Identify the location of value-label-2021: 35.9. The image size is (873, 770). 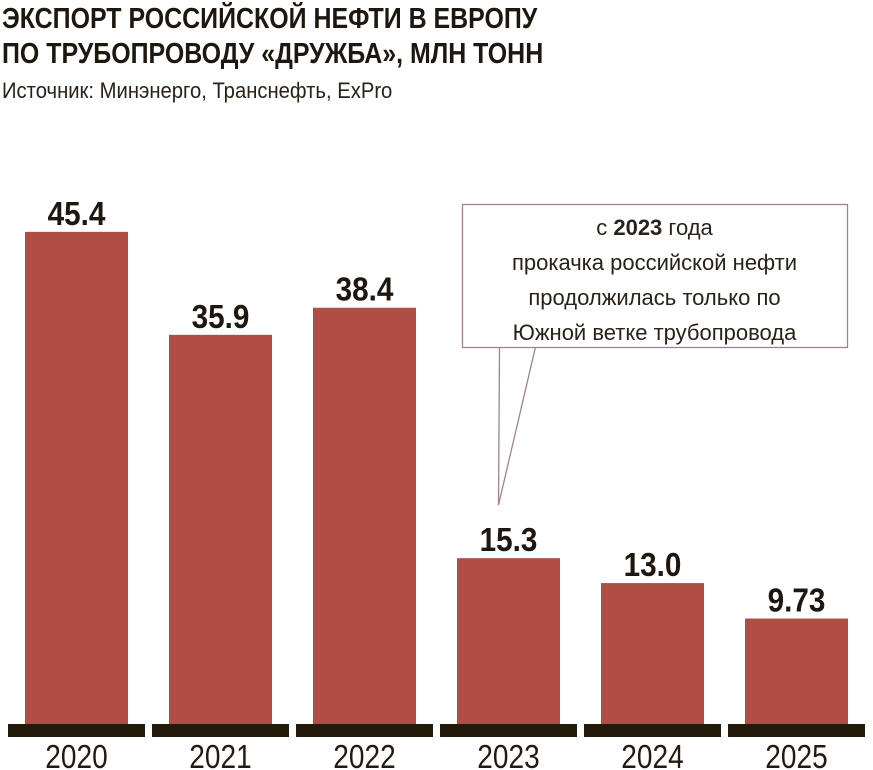
(221, 316).